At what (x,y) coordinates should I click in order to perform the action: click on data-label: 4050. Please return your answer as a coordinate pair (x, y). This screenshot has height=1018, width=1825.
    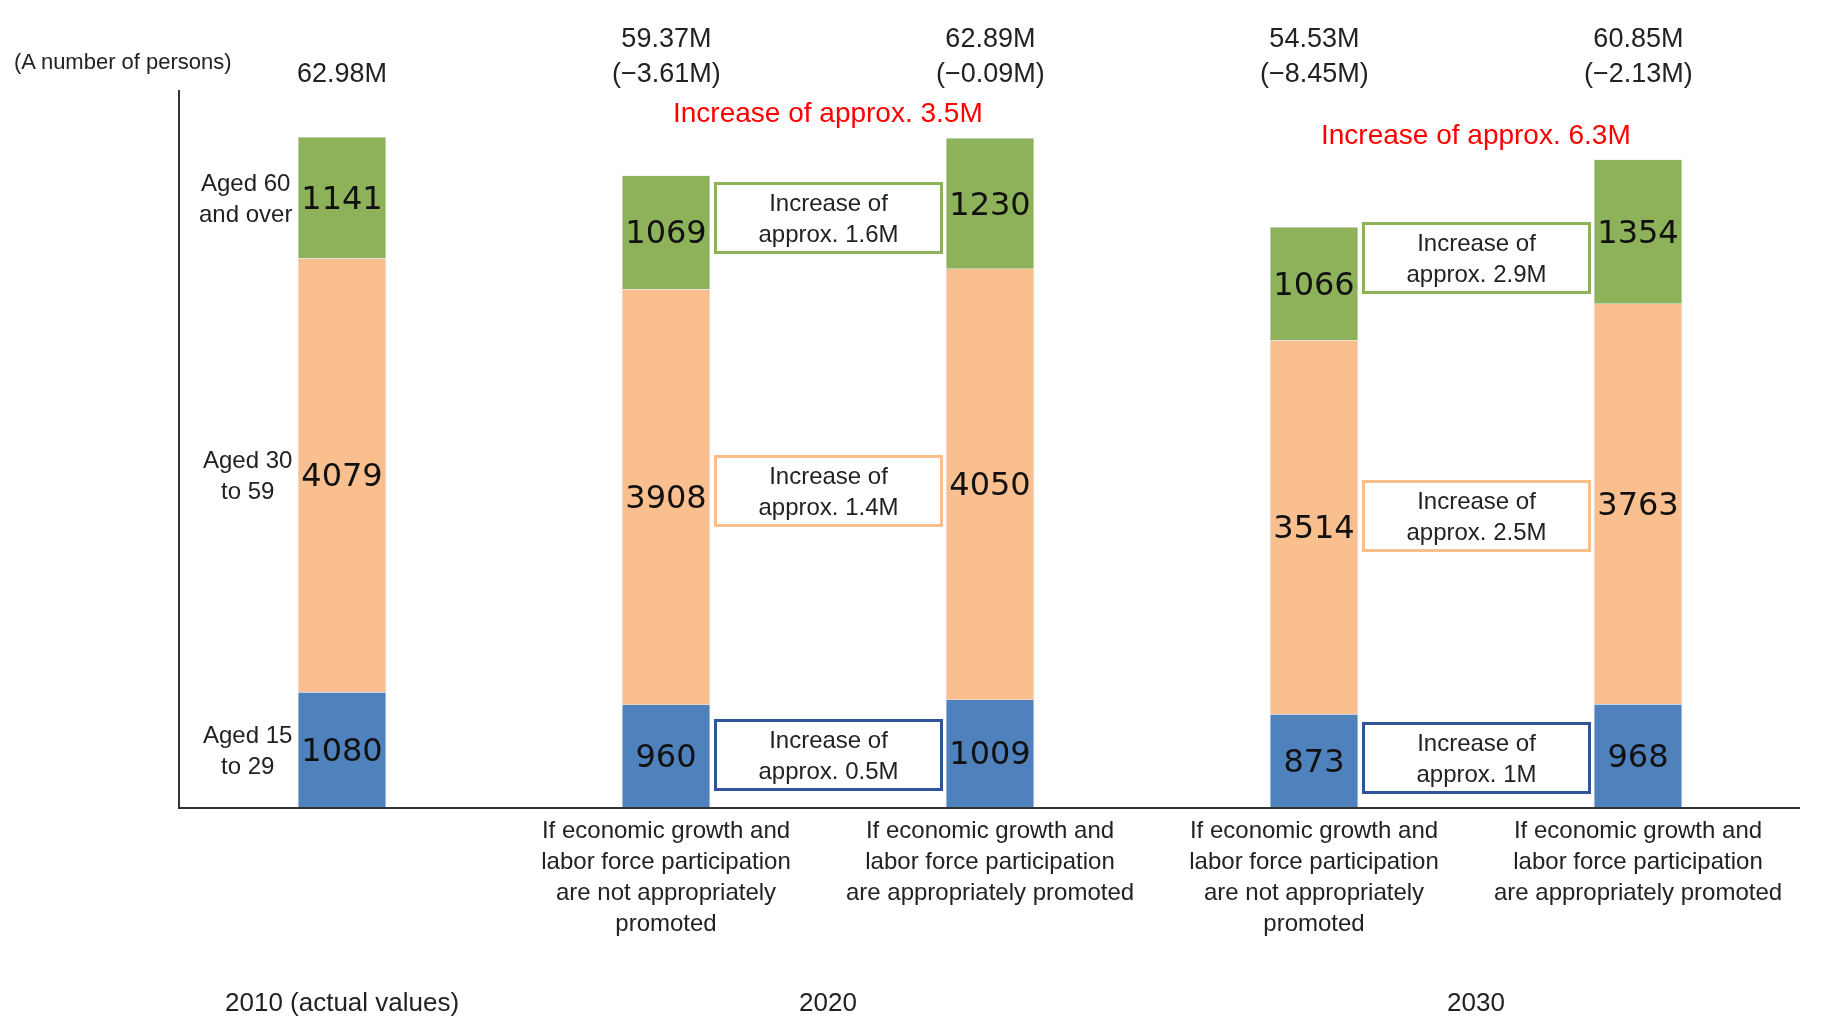
    Looking at the image, I should click on (990, 484).